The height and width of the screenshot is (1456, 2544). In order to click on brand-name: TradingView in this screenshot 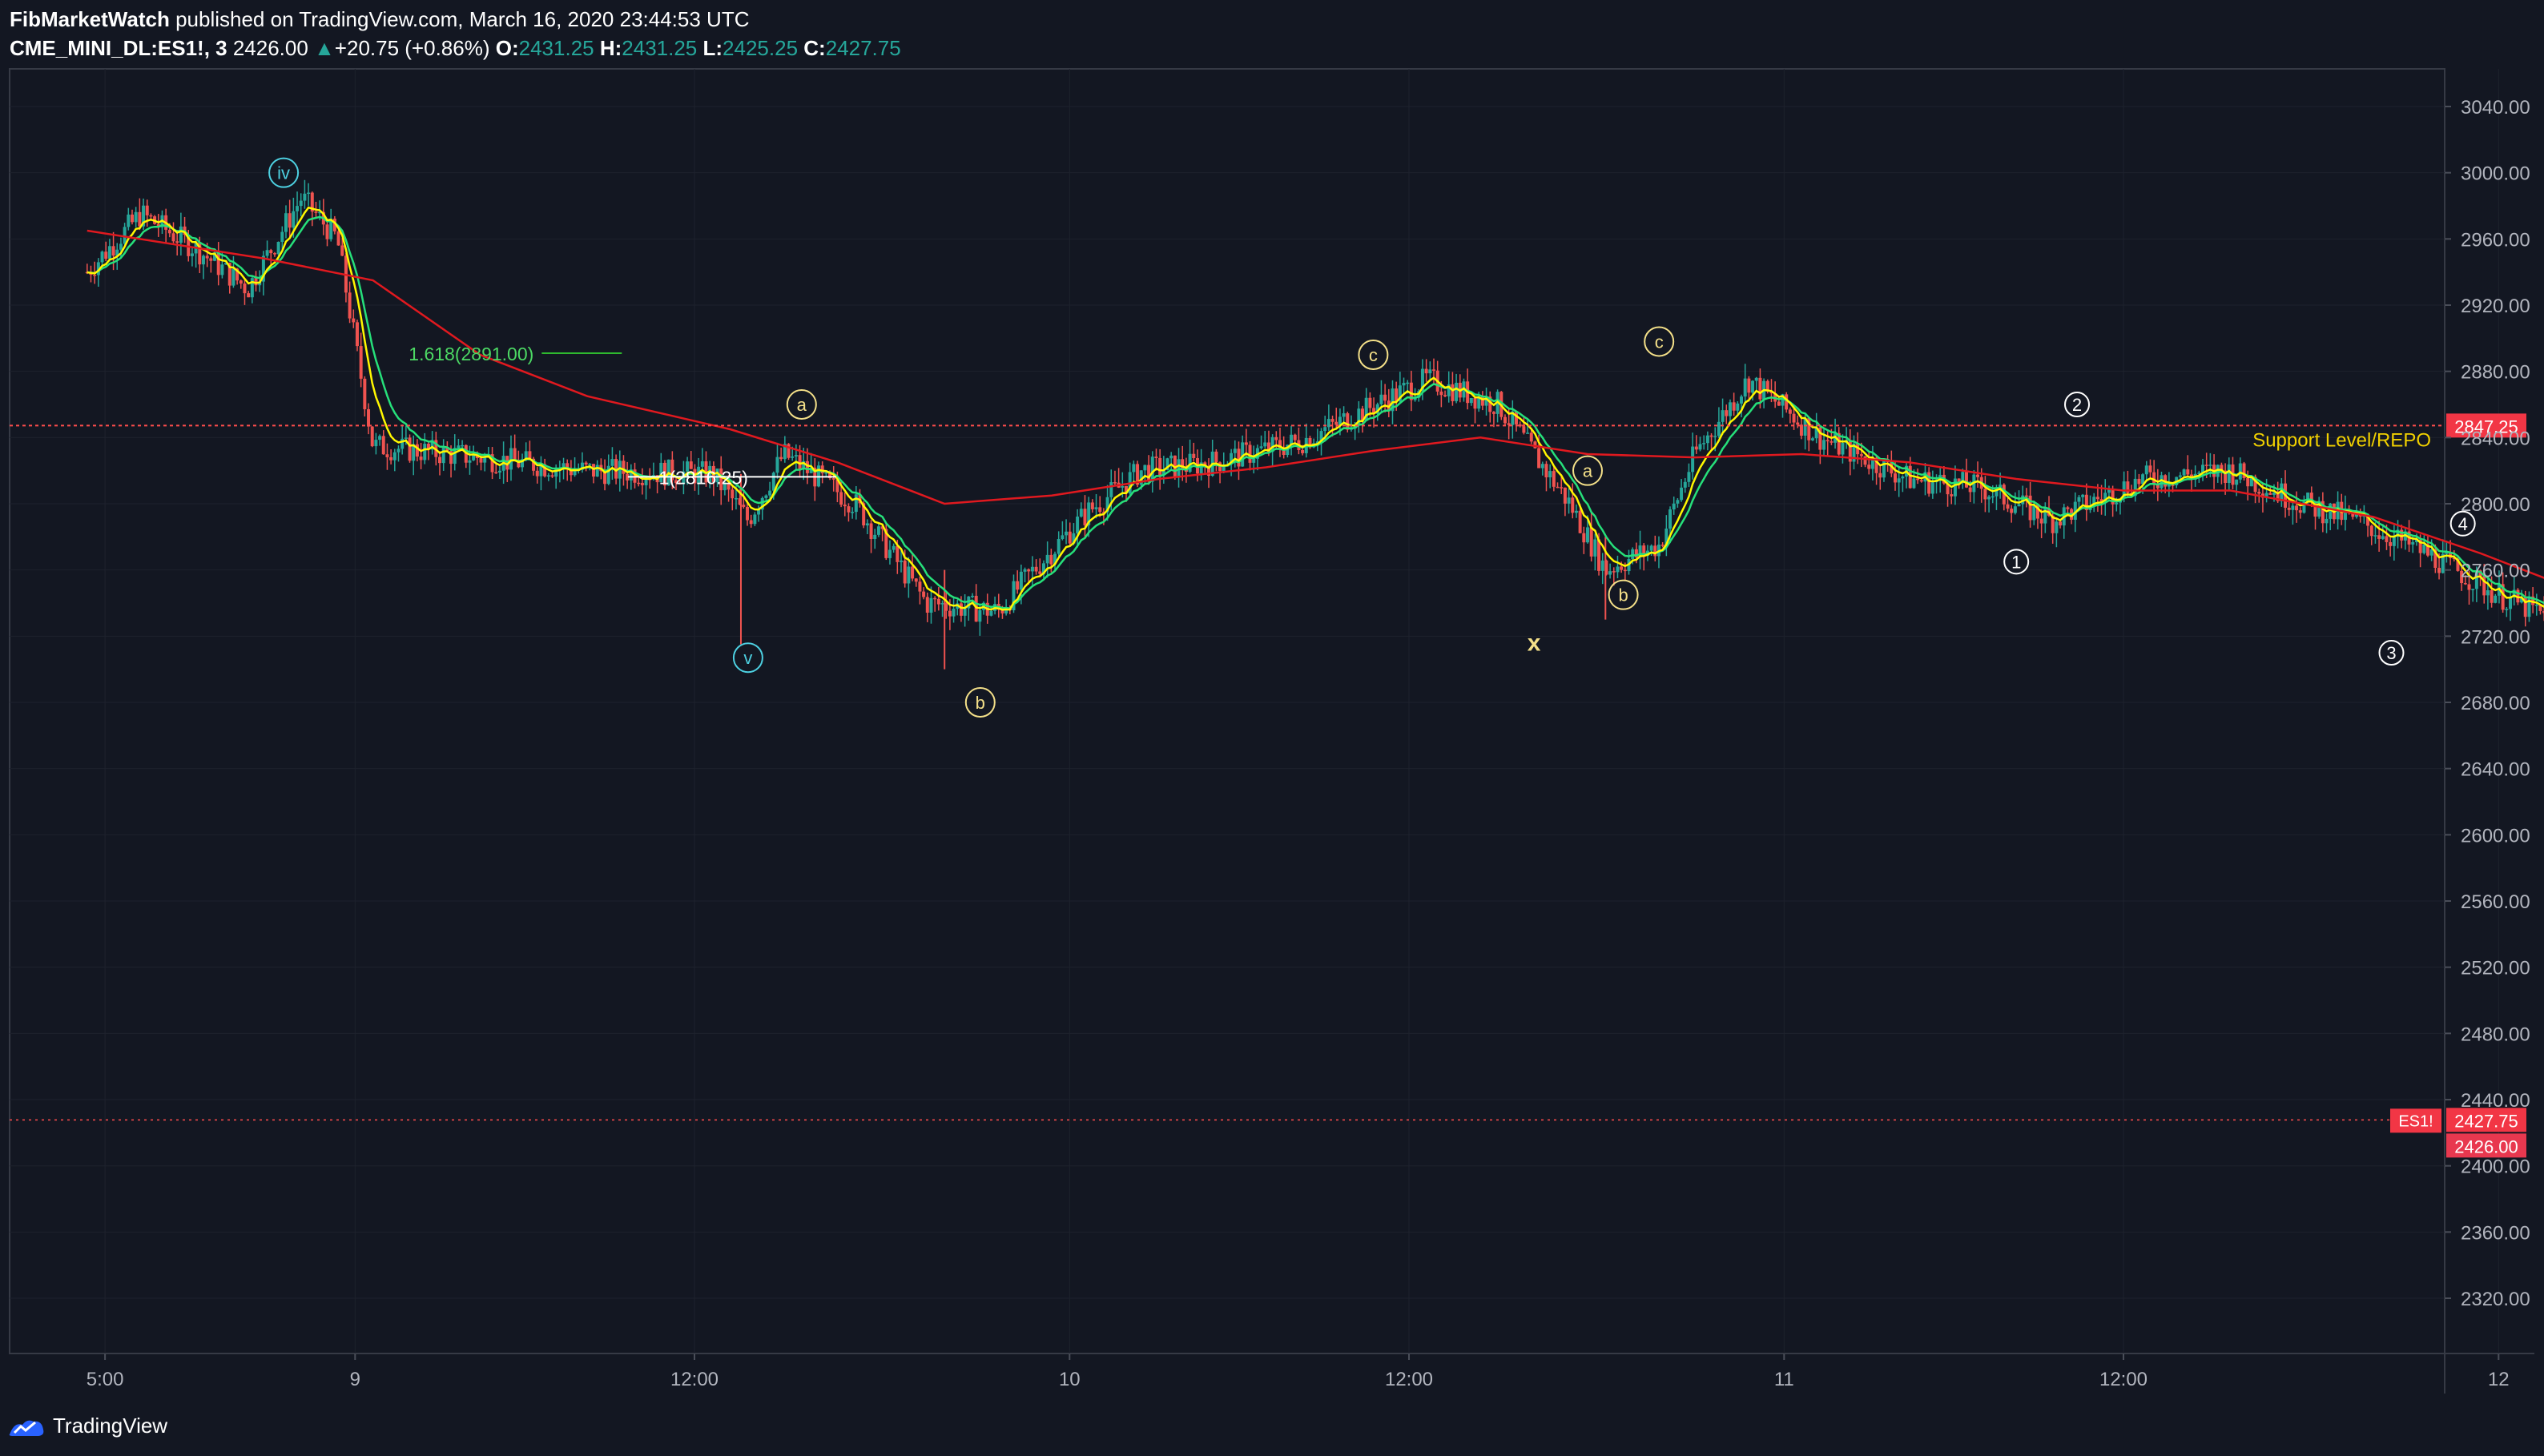, I will do `click(110, 1425)`.